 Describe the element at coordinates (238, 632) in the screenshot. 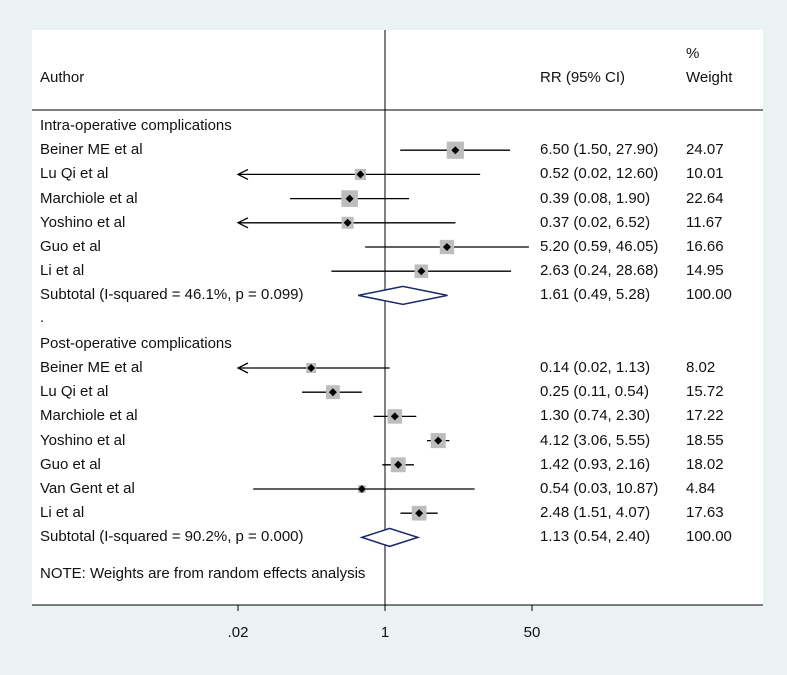

I see `x-tick-label: .02` at that location.